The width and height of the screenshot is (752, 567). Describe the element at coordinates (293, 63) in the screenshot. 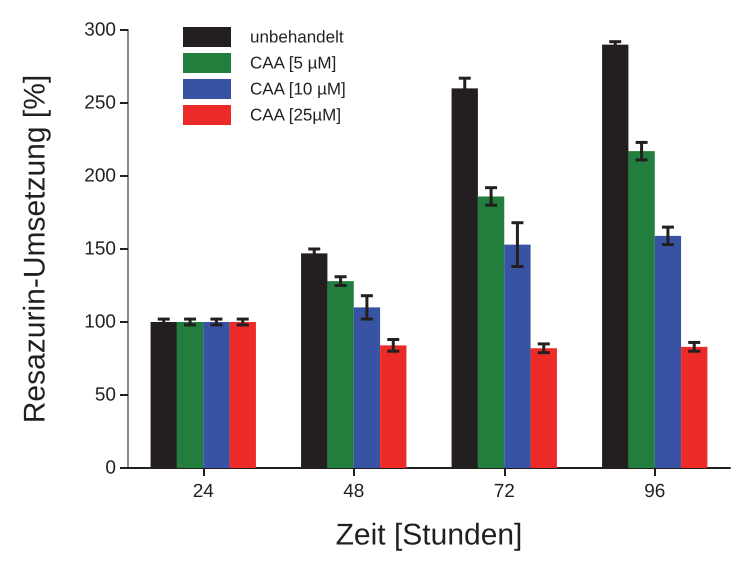

I see `legend-label: CAA [5 µM]` at that location.